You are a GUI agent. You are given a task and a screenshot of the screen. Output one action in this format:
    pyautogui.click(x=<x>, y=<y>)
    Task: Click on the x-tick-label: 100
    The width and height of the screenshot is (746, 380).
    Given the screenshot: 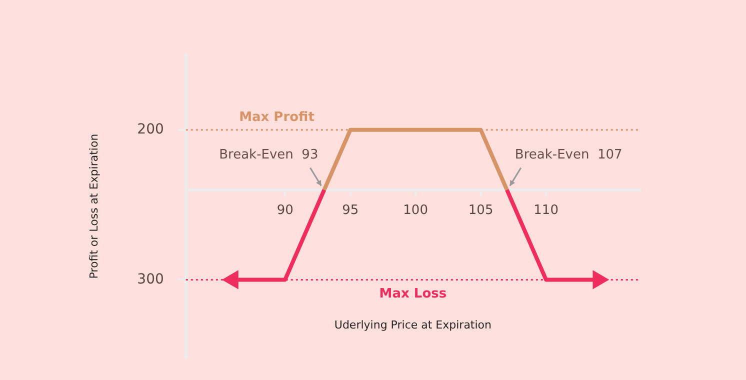 What is the action you would take?
    pyautogui.click(x=415, y=210)
    